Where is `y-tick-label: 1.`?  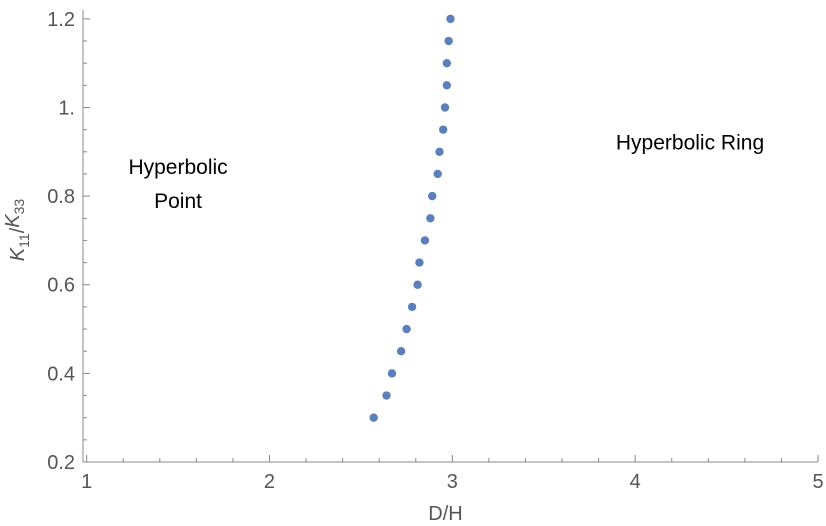 y-tick-label: 1. is located at coordinates (66, 108).